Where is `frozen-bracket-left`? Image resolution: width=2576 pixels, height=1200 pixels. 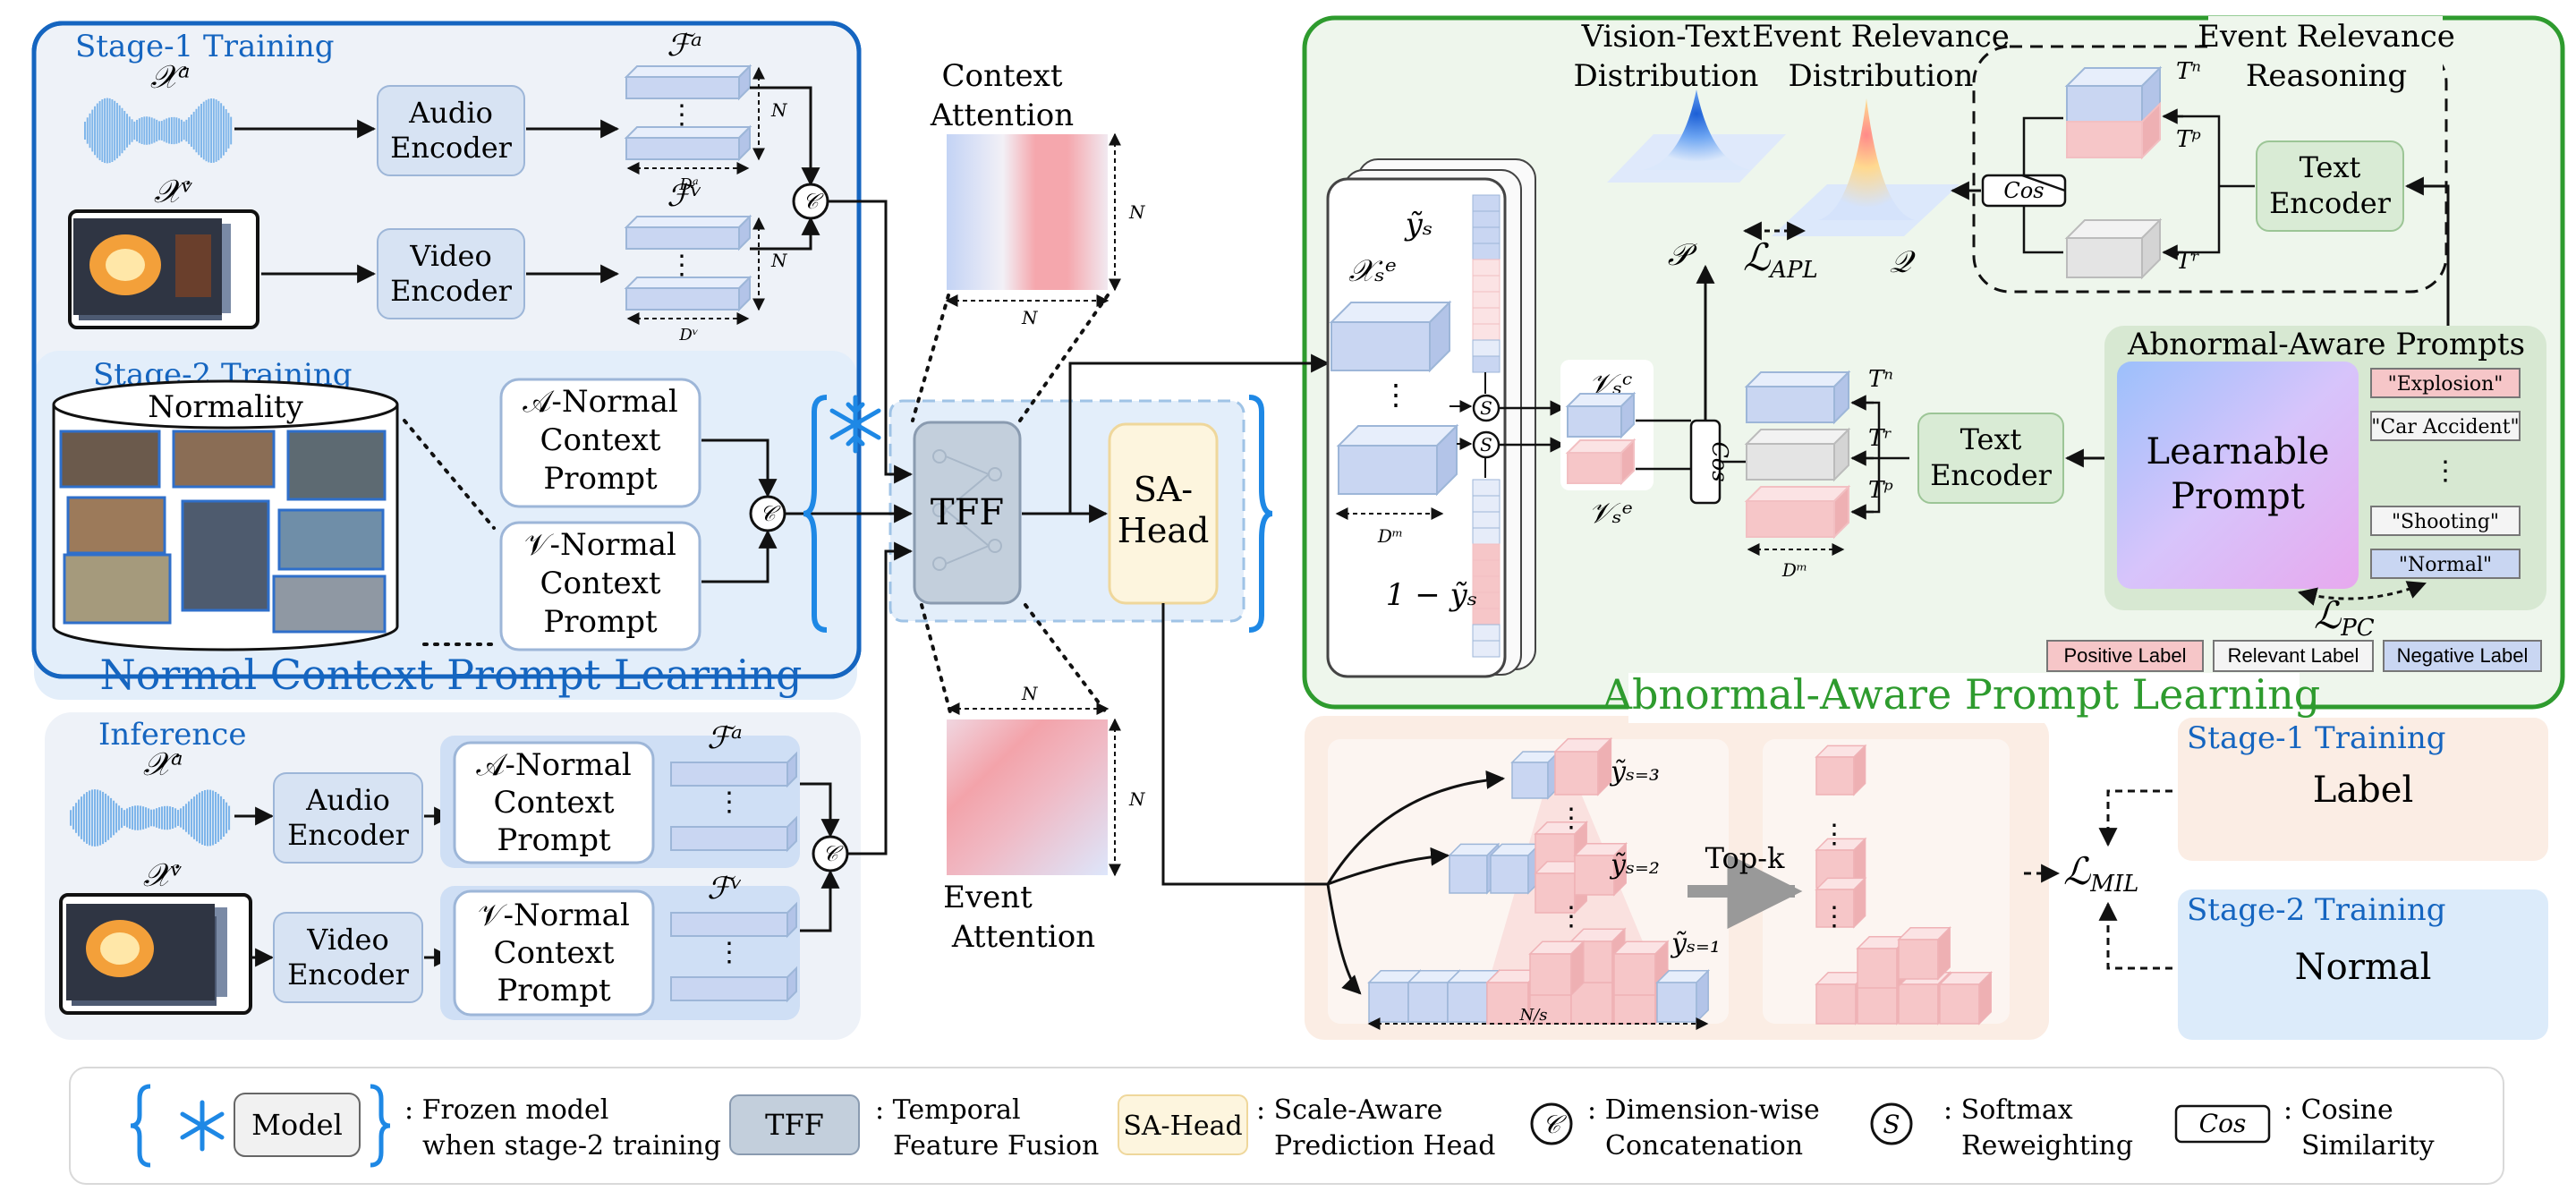
frozen-bracket-left is located at coordinates (815, 514).